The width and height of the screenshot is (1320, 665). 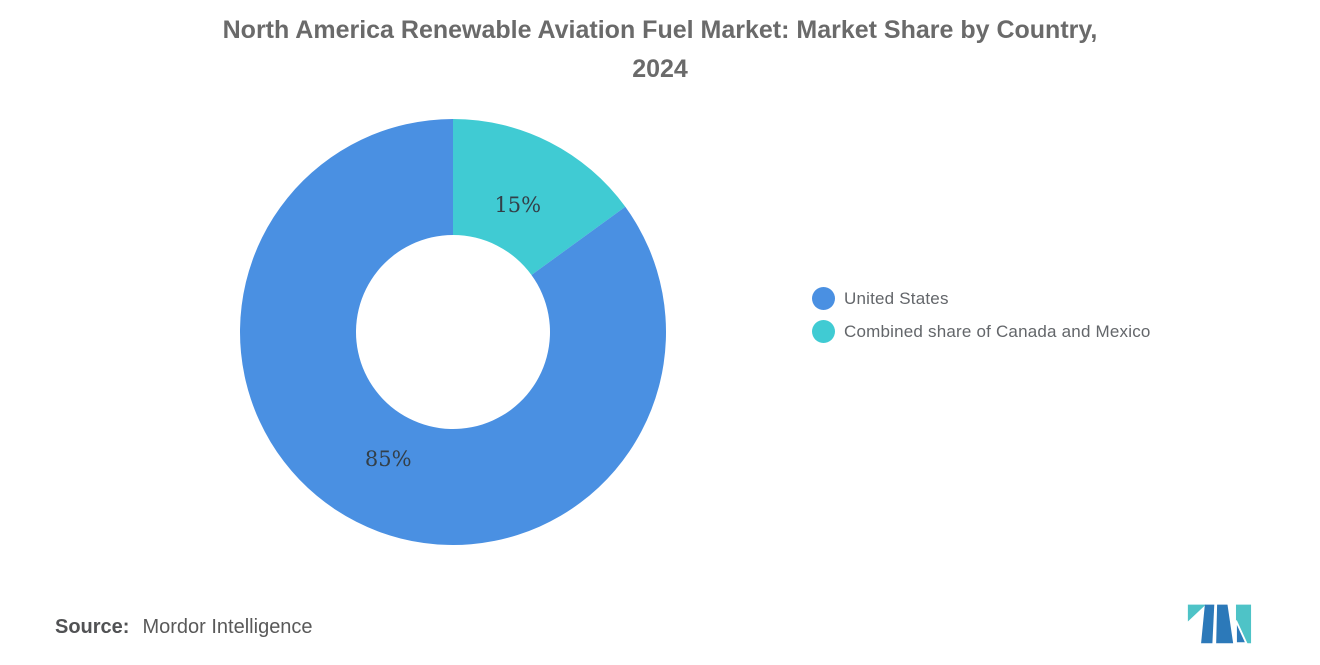 What do you see at coordinates (896, 298) in the screenshot?
I see `legend-label-united-states: United States` at bounding box center [896, 298].